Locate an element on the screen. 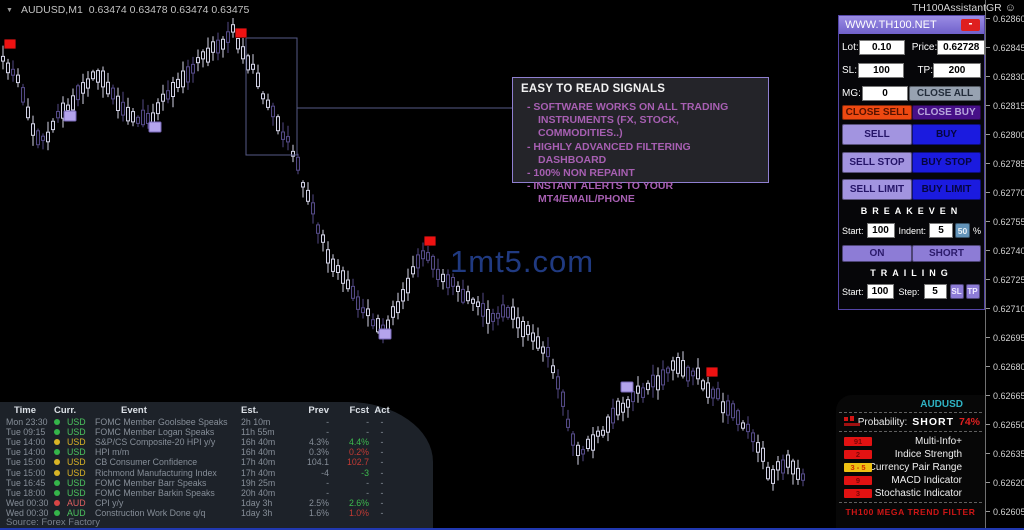  buy-limit-button: BUY LIMIT is located at coordinates (946, 189).